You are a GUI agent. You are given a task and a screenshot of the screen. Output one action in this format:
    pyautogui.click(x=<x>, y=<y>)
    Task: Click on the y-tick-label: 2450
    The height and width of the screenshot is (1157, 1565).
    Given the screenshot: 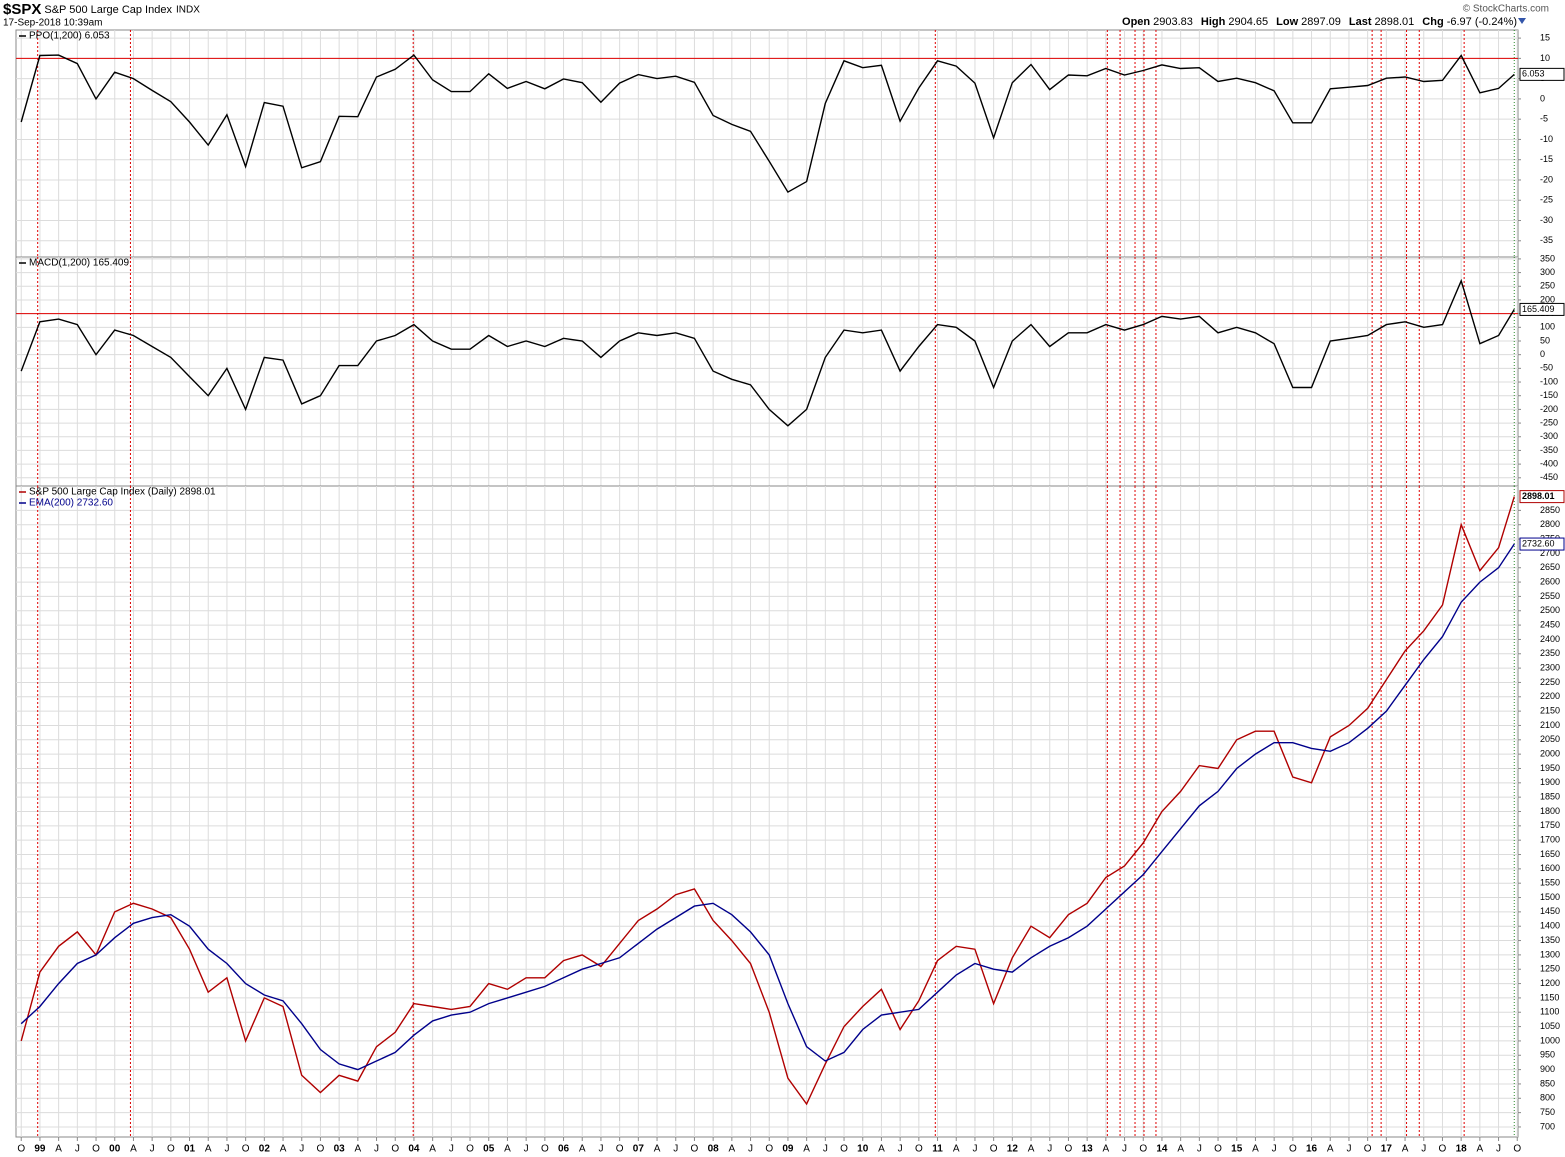 What is the action you would take?
    pyautogui.click(x=1550, y=624)
    